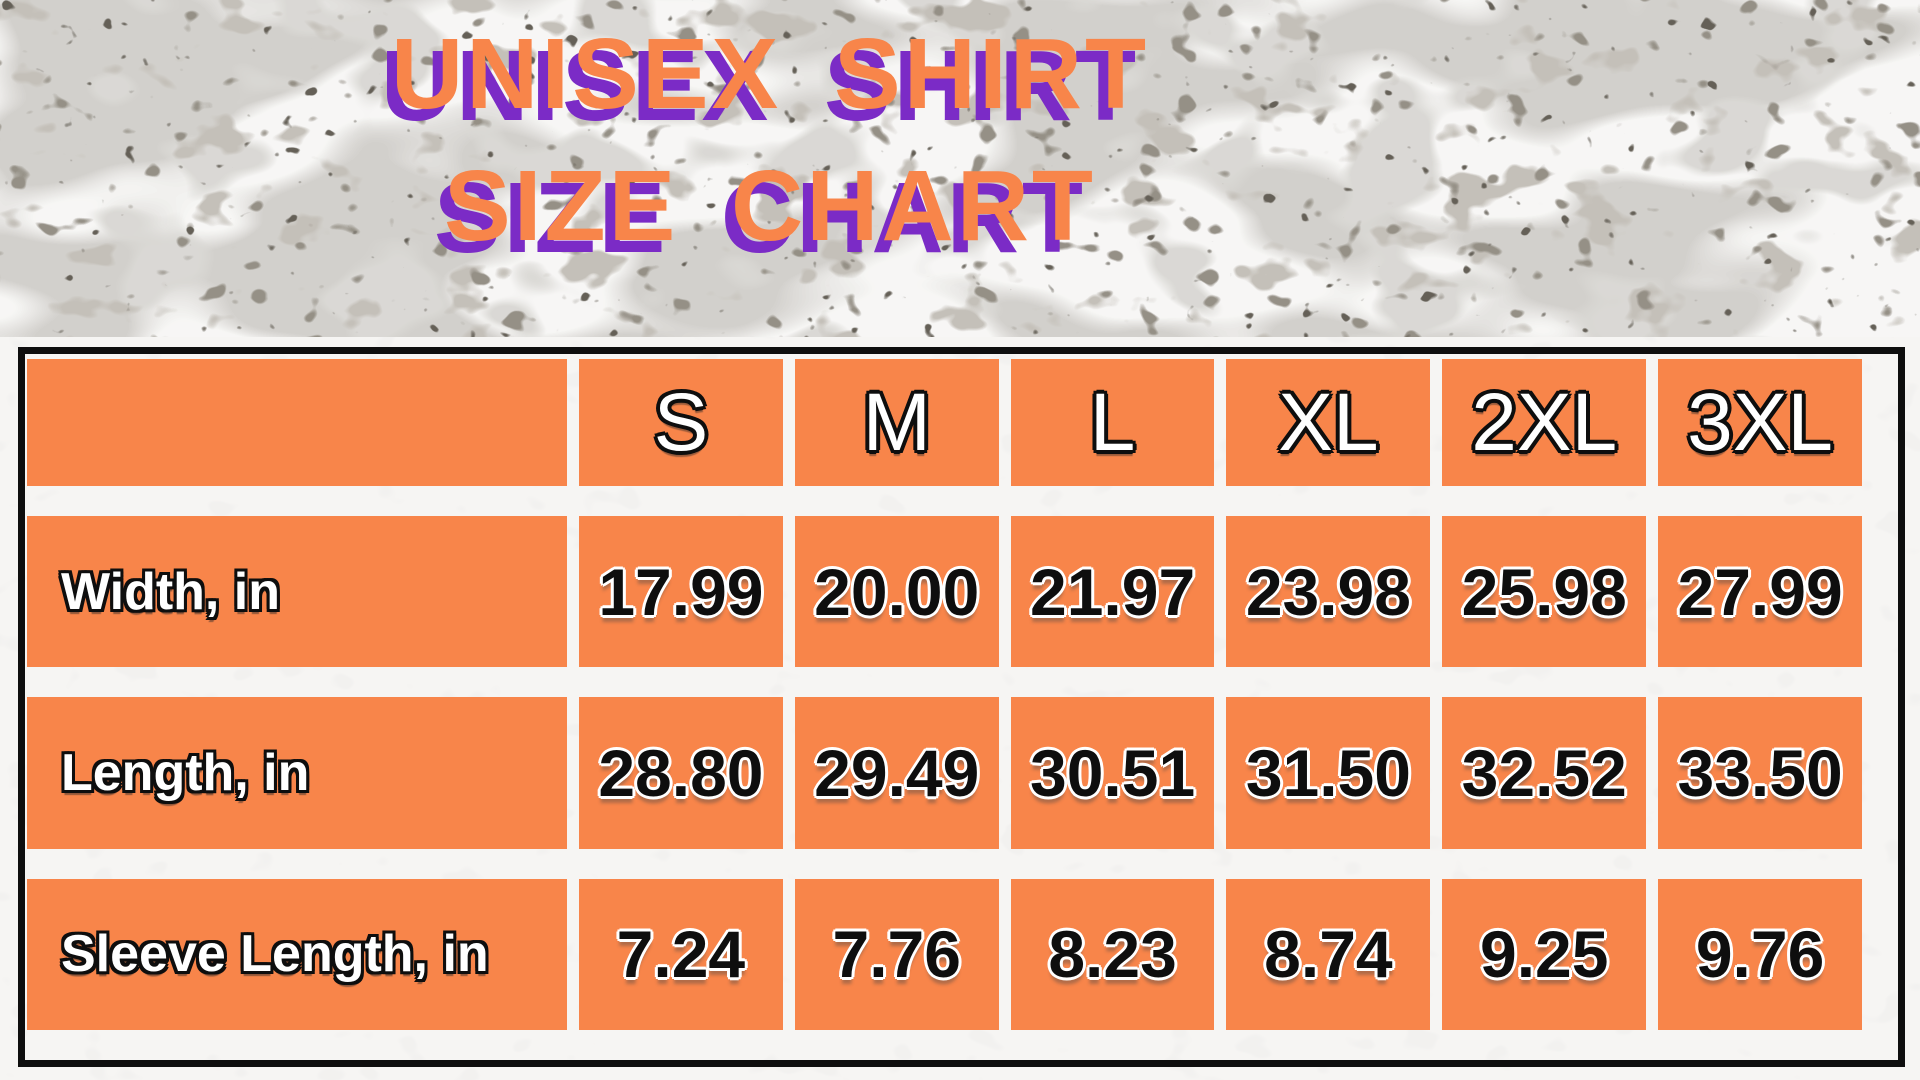 Image resolution: width=1920 pixels, height=1080 pixels. What do you see at coordinates (681, 422) in the screenshot?
I see `col-header-s: S` at bounding box center [681, 422].